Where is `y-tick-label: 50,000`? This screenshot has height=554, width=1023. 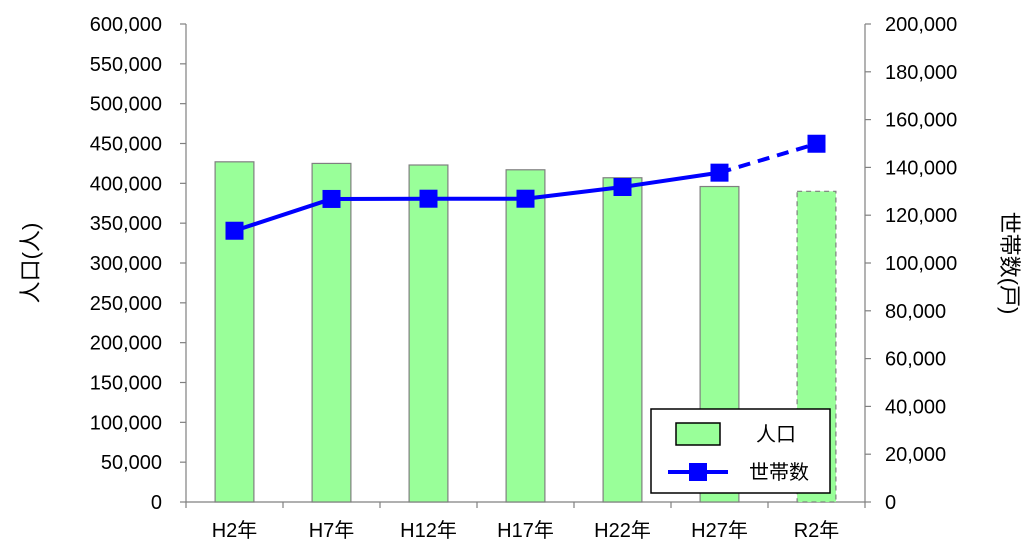
y-tick-label: 50,000 is located at coordinates (131, 463).